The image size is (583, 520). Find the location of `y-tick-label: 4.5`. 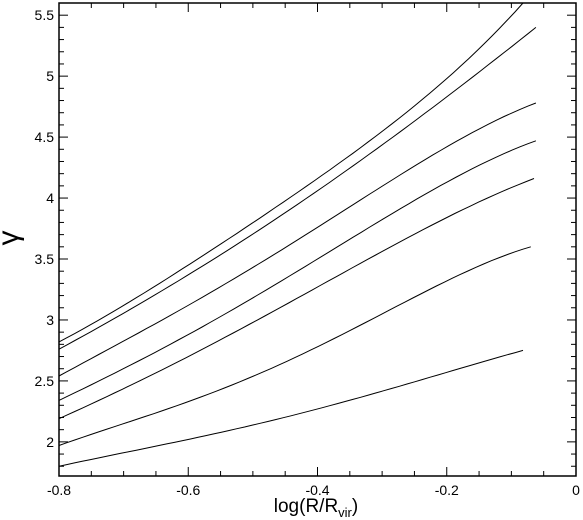

y-tick-label: 4.5 is located at coordinates (45, 137).